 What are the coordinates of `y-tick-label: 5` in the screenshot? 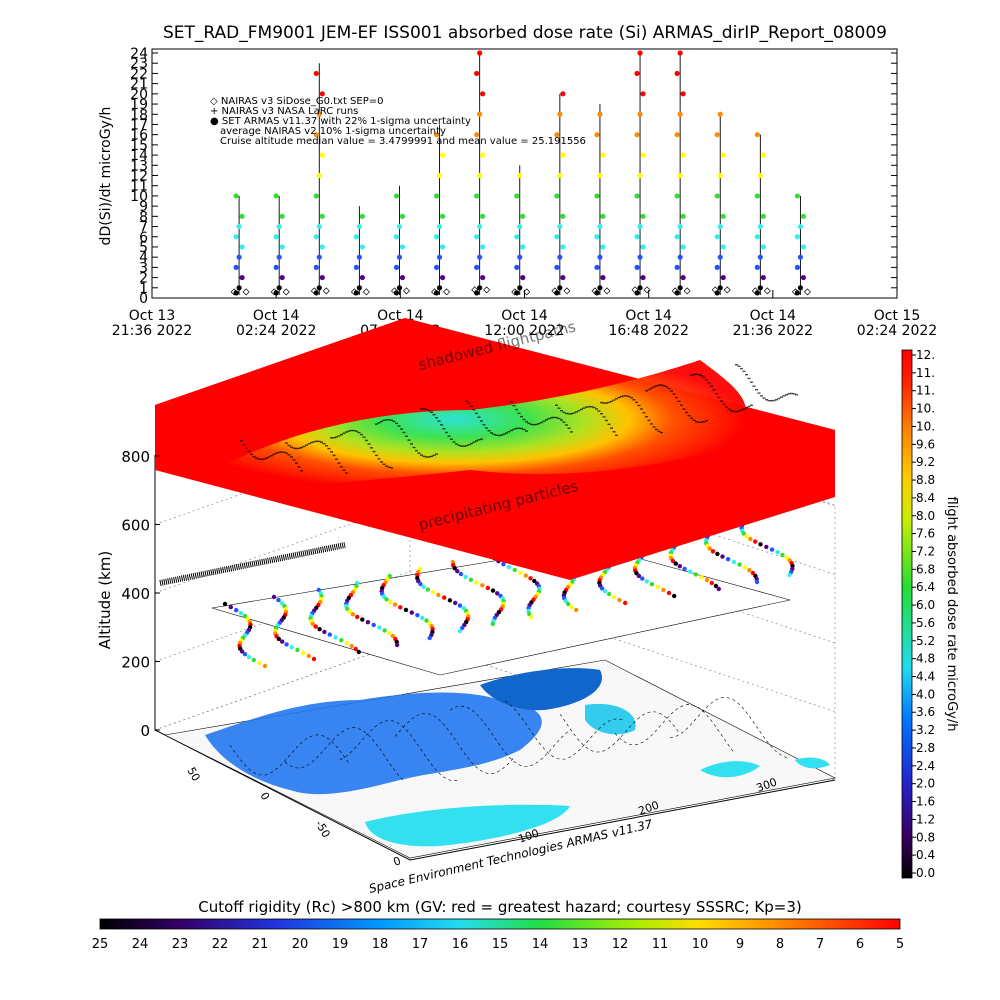 It's located at (143, 248).